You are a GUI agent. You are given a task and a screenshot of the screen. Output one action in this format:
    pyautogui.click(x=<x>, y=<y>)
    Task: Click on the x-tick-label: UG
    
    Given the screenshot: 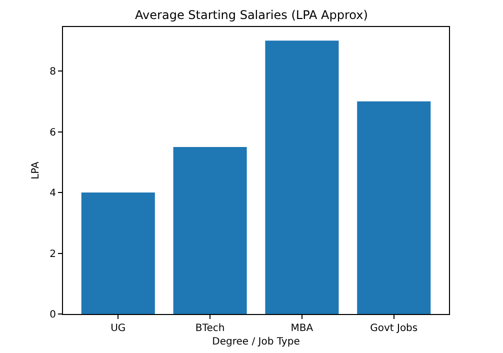 What is the action you would take?
    pyautogui.click(x=118, y=328)
    